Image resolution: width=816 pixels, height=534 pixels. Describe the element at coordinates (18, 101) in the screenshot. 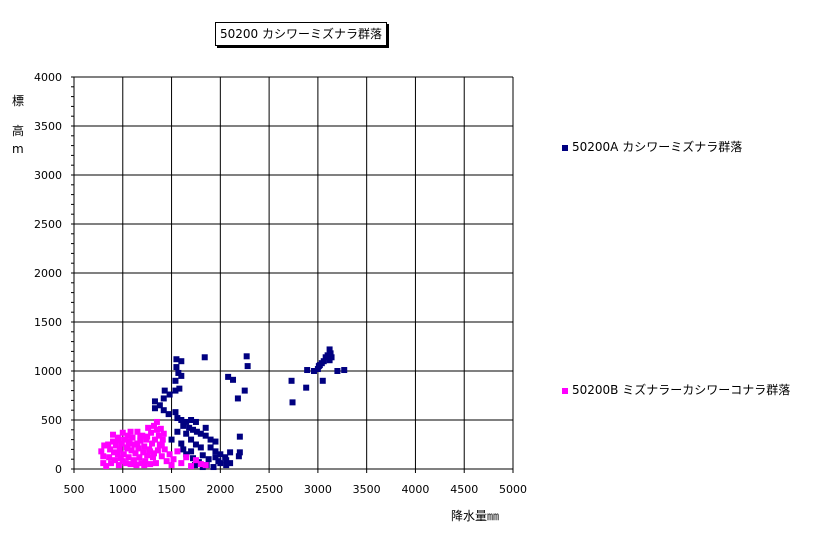

I see `y-axis-label-char-1: 標` at that location.